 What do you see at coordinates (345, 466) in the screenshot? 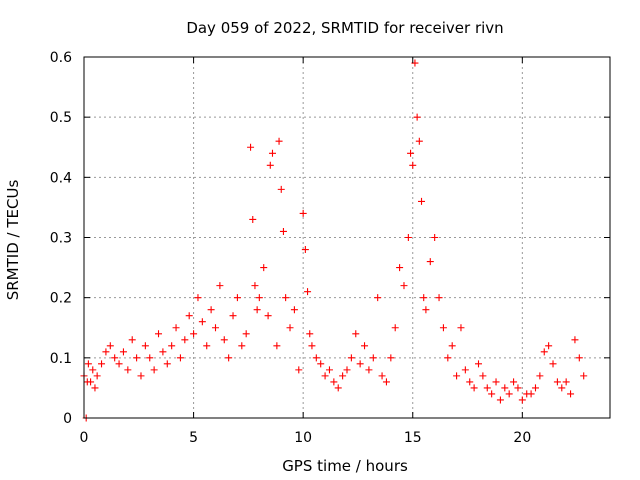
I see `x-axis-label: GPS time / hours` at bounding box center [345, 466].